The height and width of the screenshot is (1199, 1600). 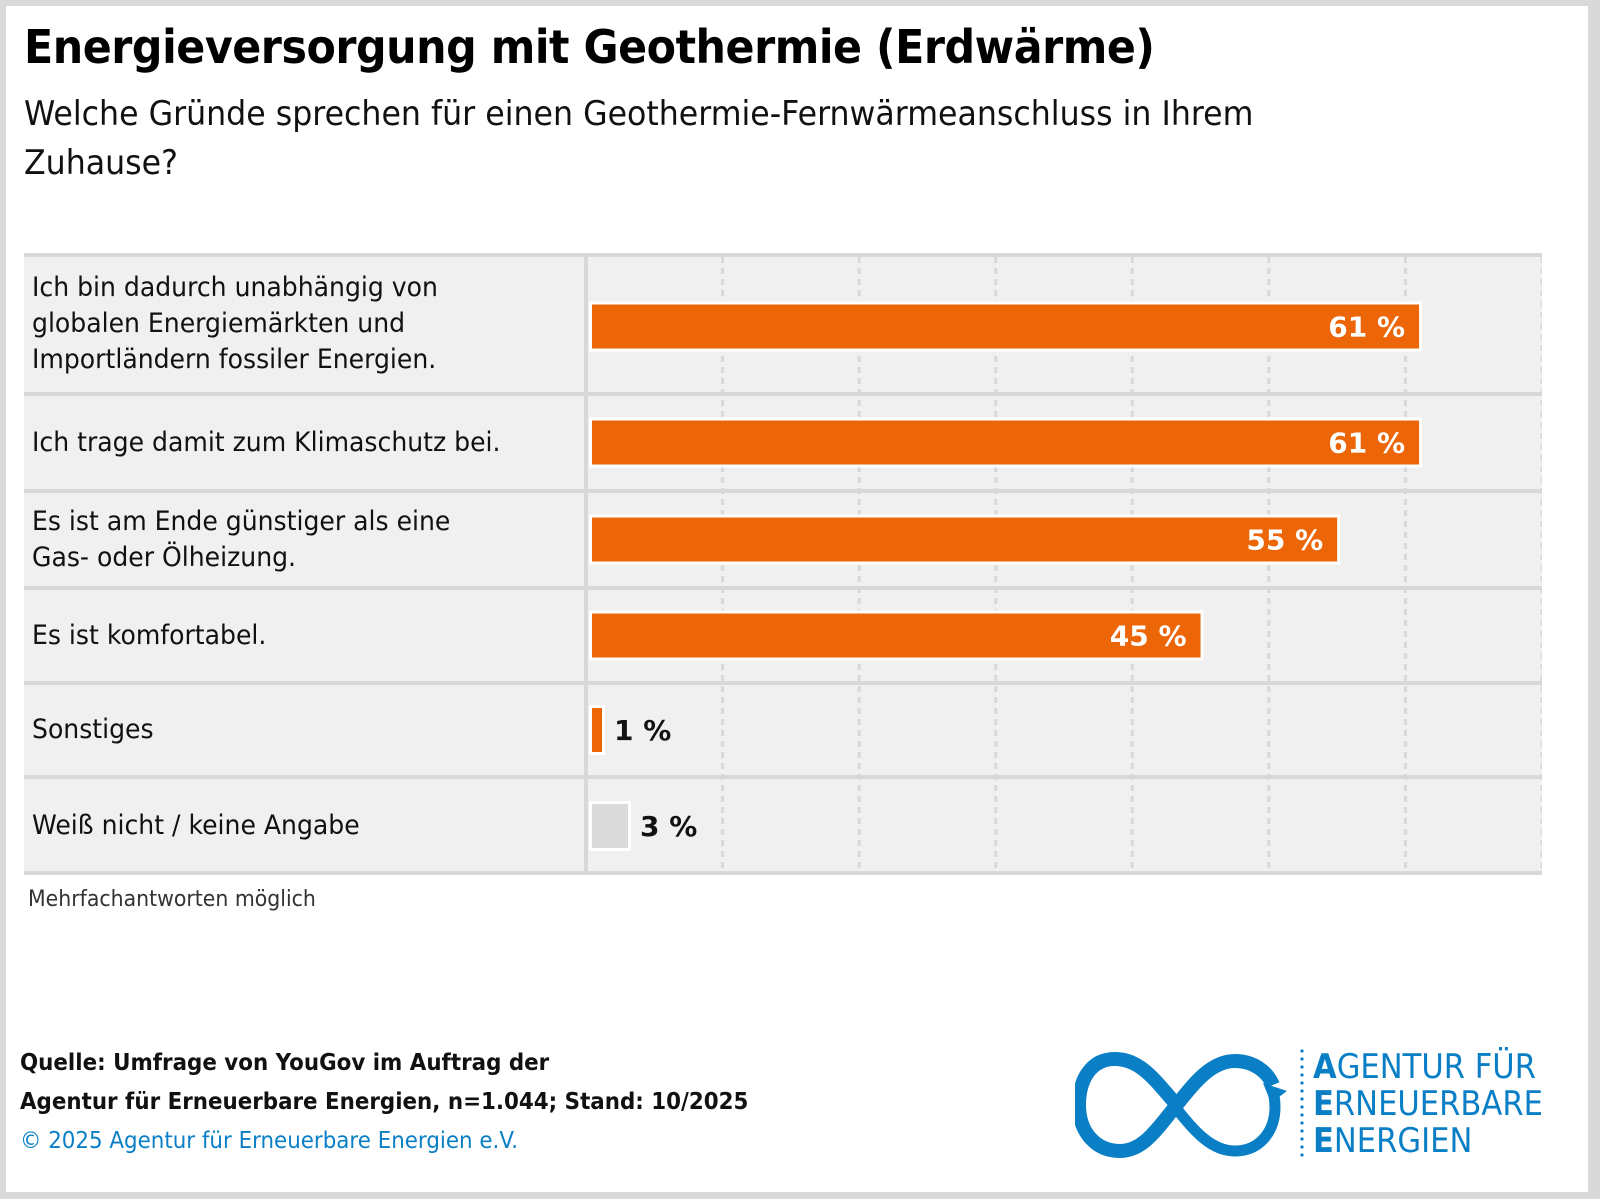 I want to click on category-label-text: Weiß nicht / keine Angabe, so click(x=196, y=825).